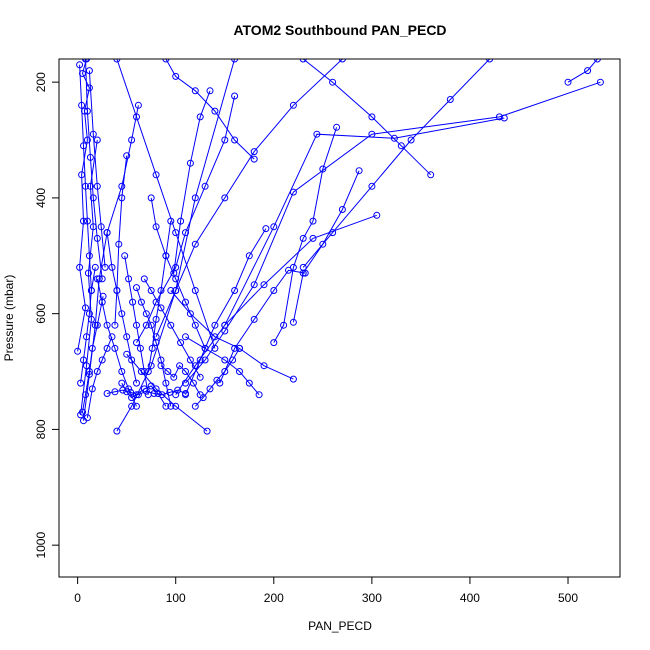 The width and height of the screenshot is (650, 650). I want to click on y-tick-label: 200, so click(41, 82).